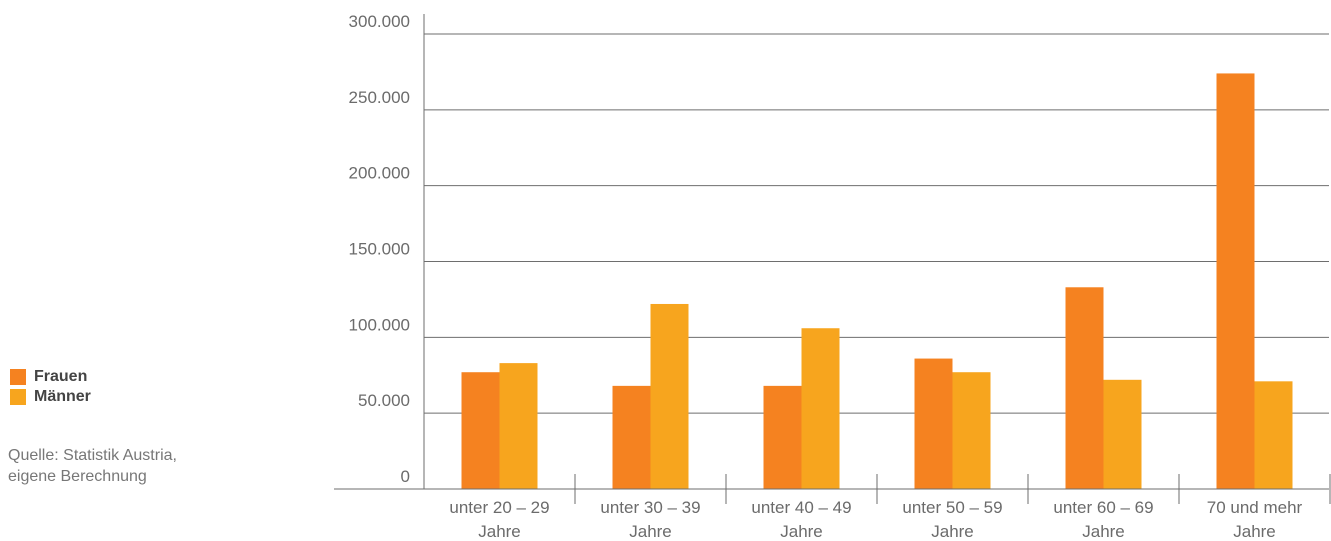 This screenshot has width=1331, height=541. I want to click on y-tick-label: 200.000, so click(379, 173).